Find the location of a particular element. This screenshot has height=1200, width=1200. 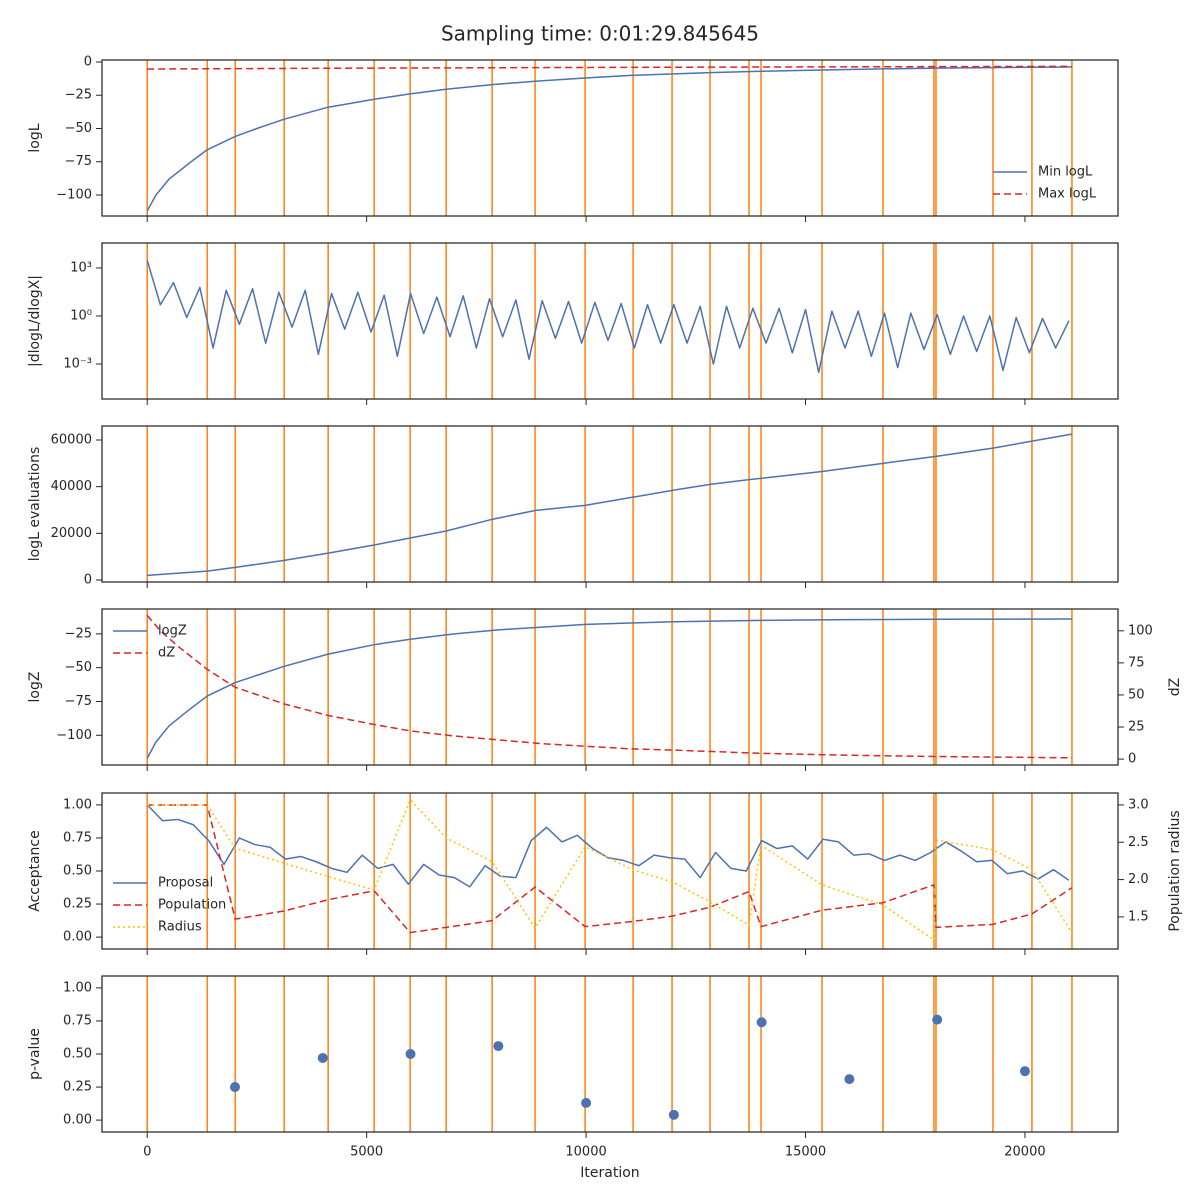

y2-tick-label: 2.0 is located at coordinates (1138, 879).